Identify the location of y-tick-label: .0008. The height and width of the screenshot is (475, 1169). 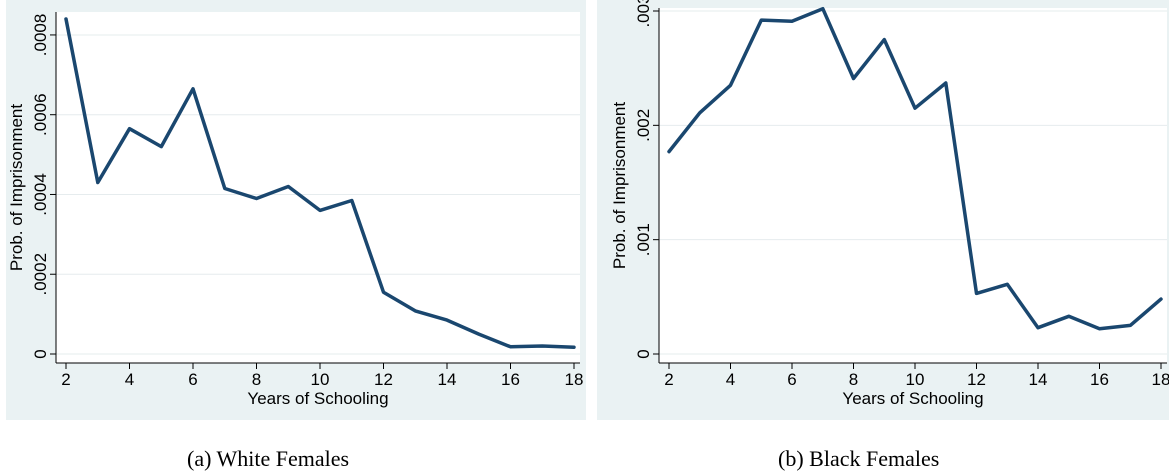
(40, 35).